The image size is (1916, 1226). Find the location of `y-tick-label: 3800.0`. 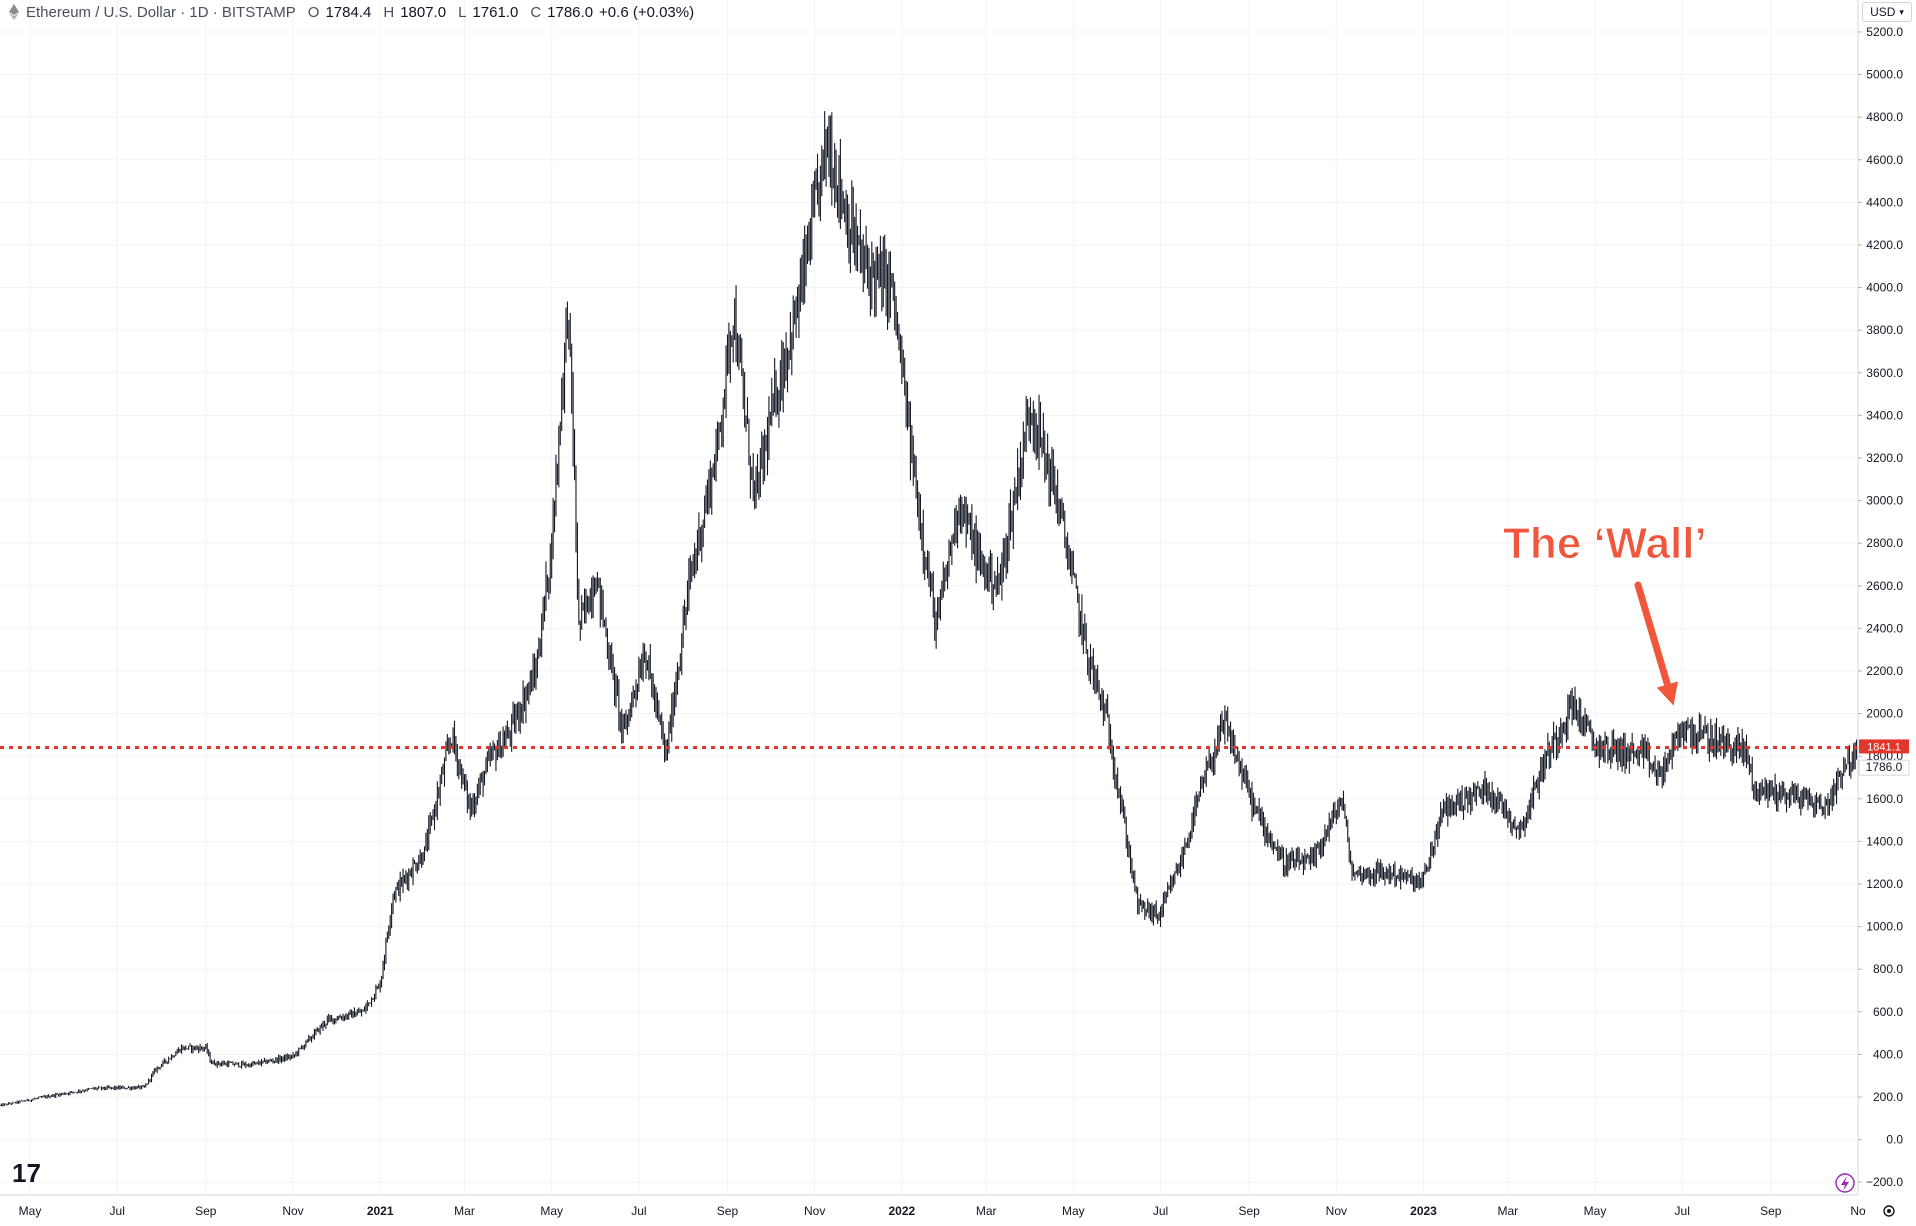

y-tick-label: 3800.0 is located at coordinates (1884, 330).